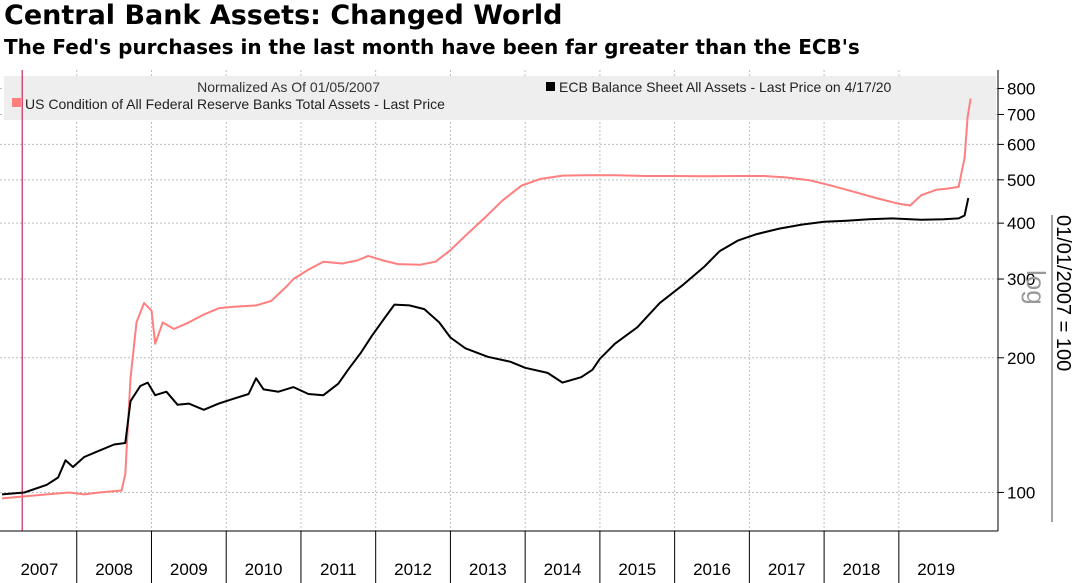 The height and width of the screenshot is (583, 1080). Describe the element at coordinates (488, 569) in the screenshot. I see `x-tick-label-2013: 2013` at that location.